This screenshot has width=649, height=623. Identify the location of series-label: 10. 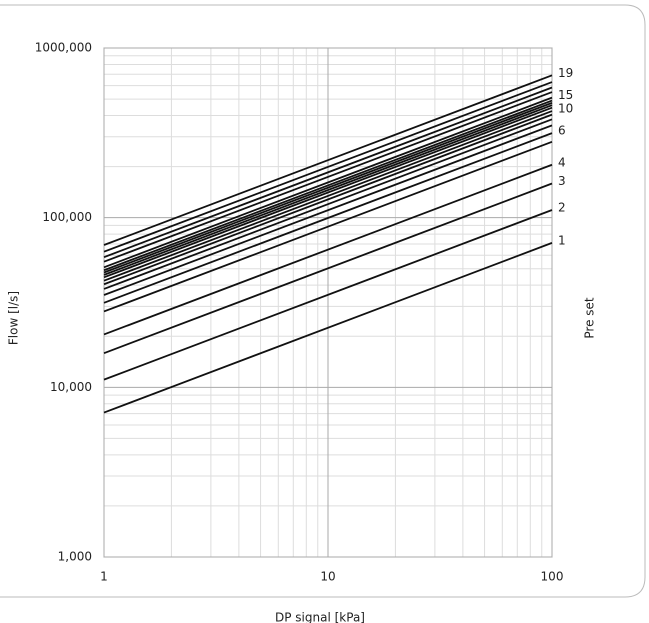
(565, 109).